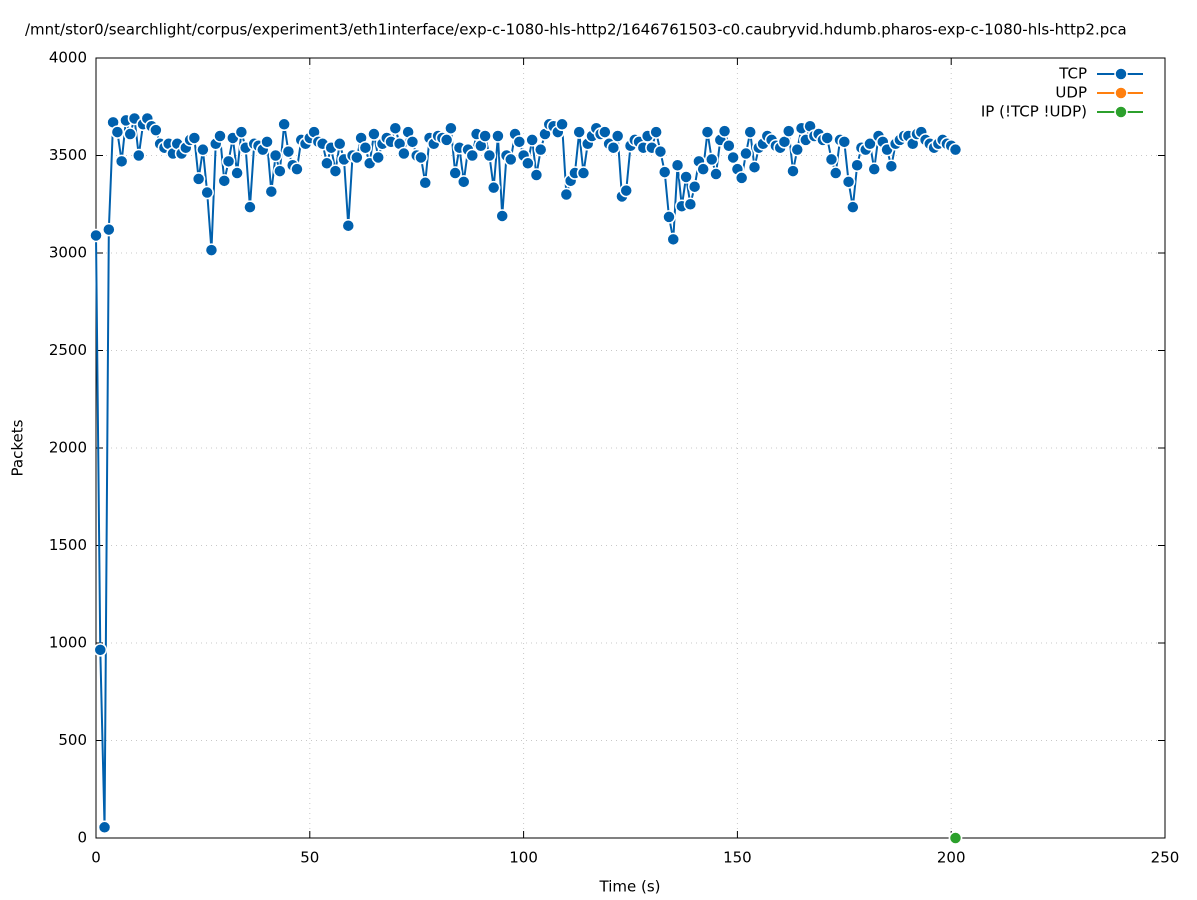 This screenshot has height=900, width=1197. Describe the element at coordinates (68, 58) in the screenshot. I see `y-tick-label: 4000` at that location.